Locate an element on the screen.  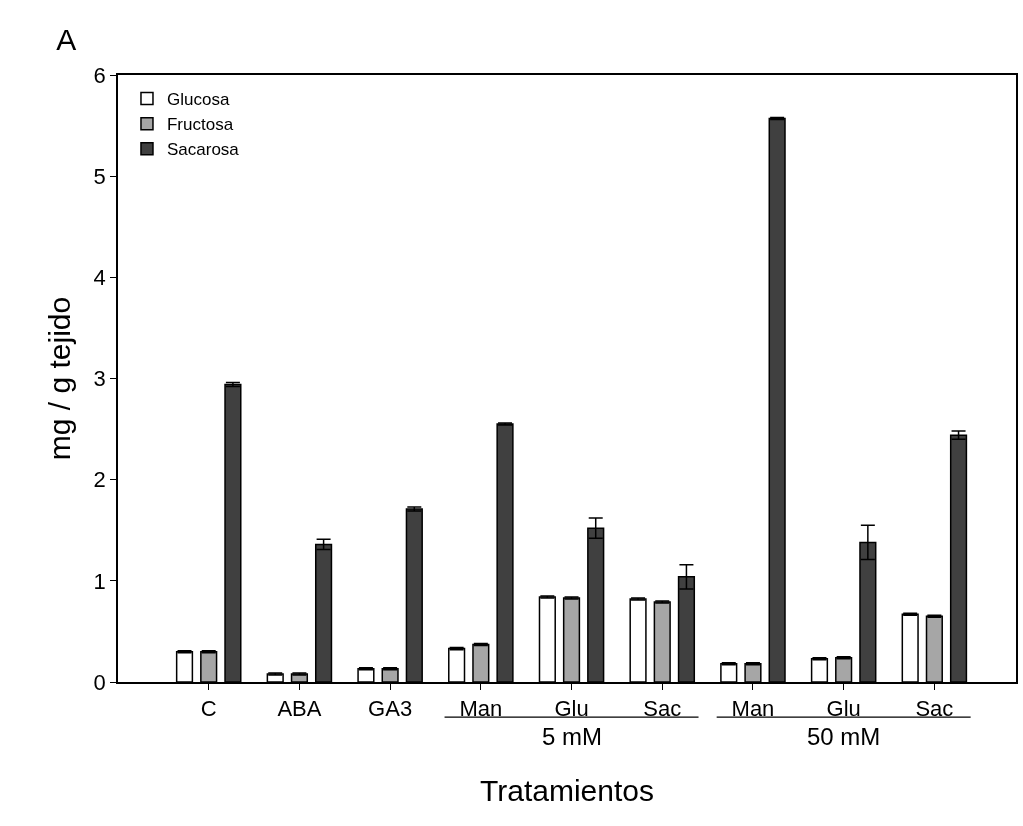
x-tick-label: ABA is located at coordinates (299, 709).